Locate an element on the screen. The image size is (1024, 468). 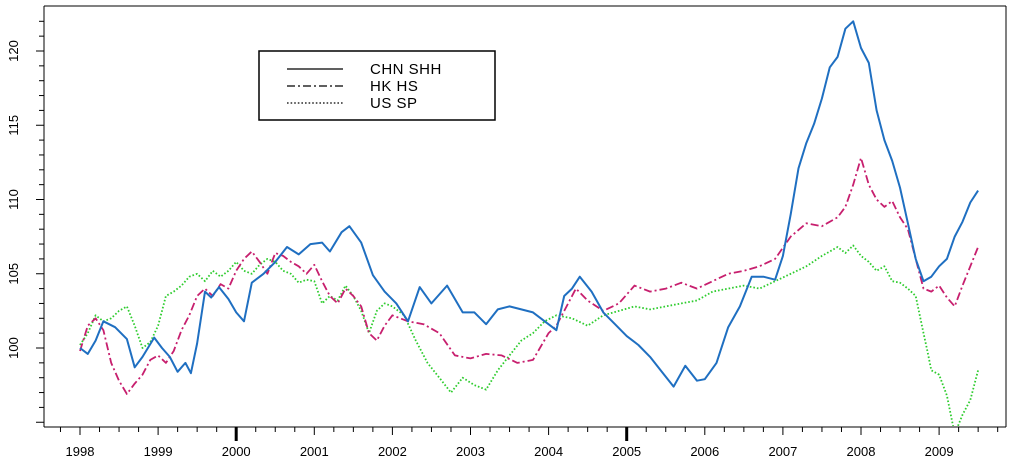
x-tick-label: 2005 is located at coordinates (626, 451).